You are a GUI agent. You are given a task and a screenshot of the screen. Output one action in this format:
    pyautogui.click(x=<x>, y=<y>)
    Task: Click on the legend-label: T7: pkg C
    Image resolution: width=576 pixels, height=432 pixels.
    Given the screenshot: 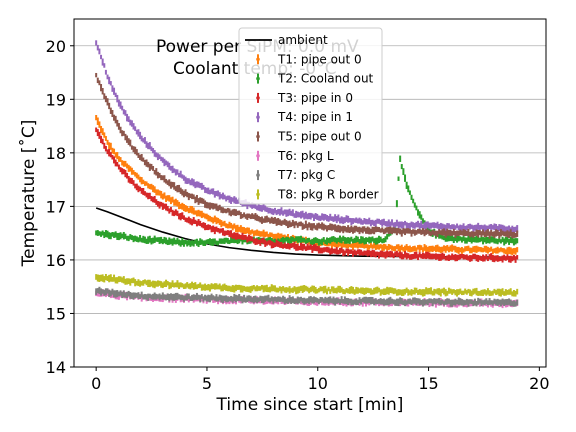 What is the action you would take?
    pyautogui.click(x=306, y=175)
    